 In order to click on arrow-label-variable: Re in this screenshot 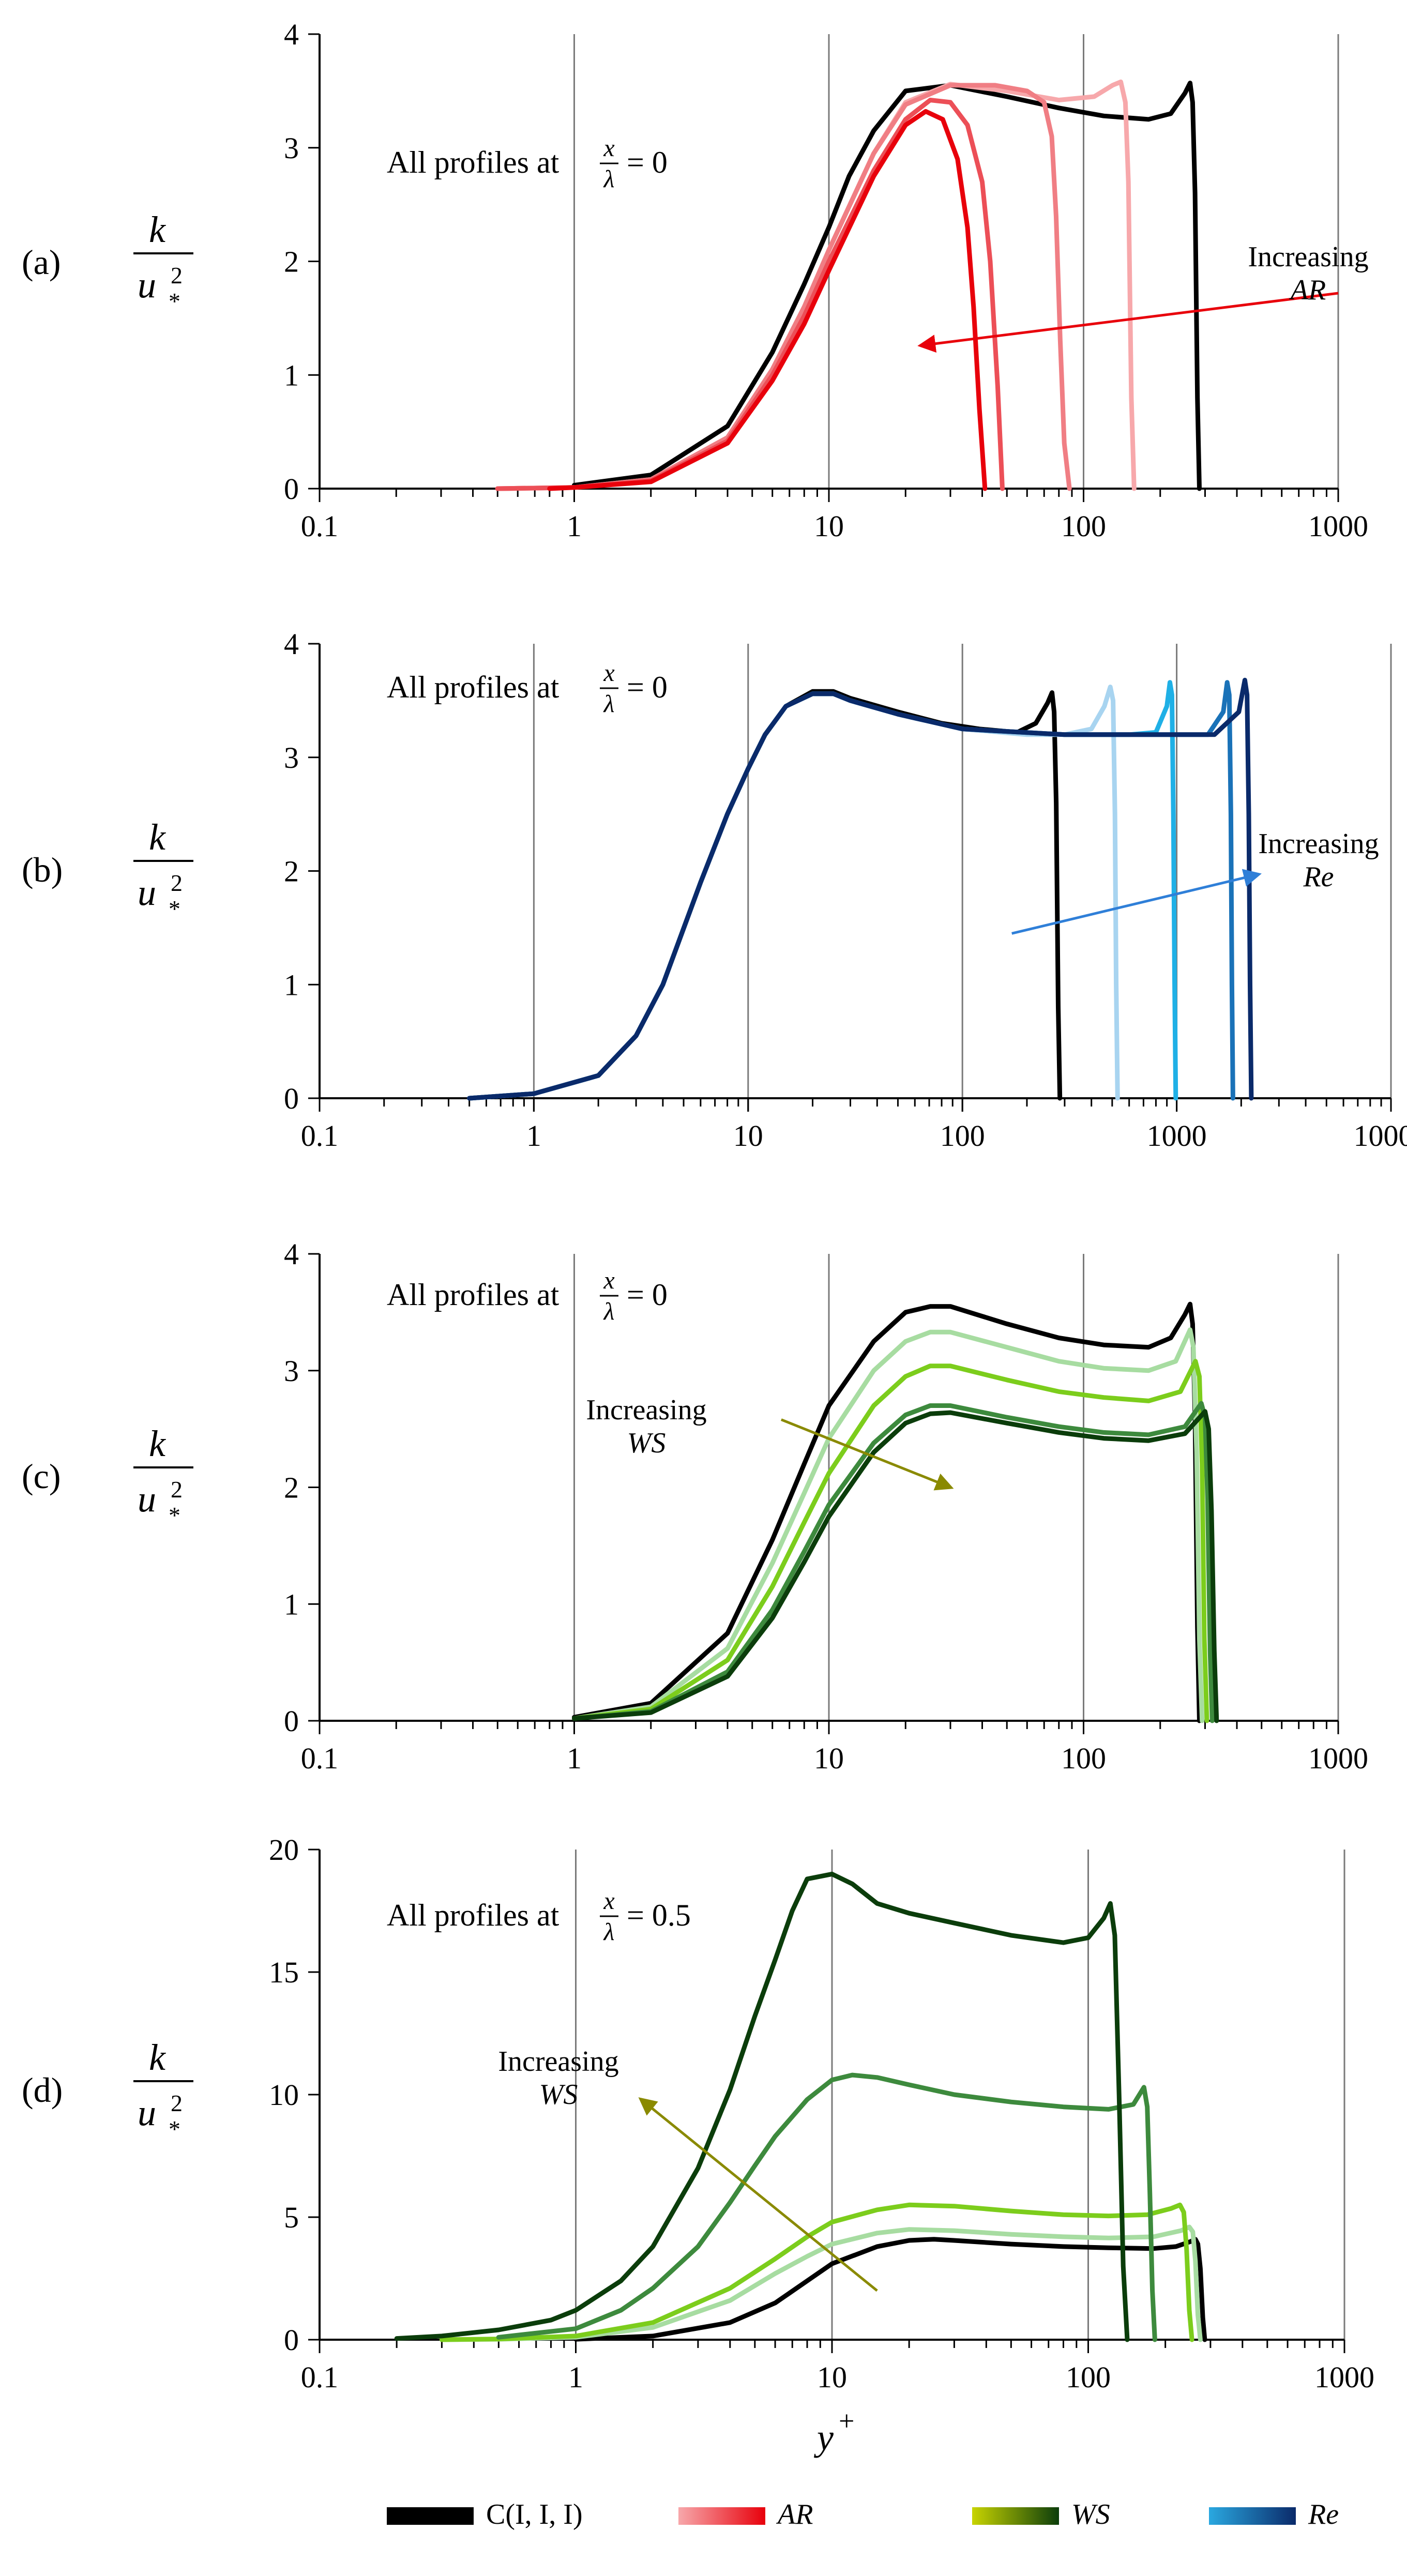, I will do `click(1318, 877)`.